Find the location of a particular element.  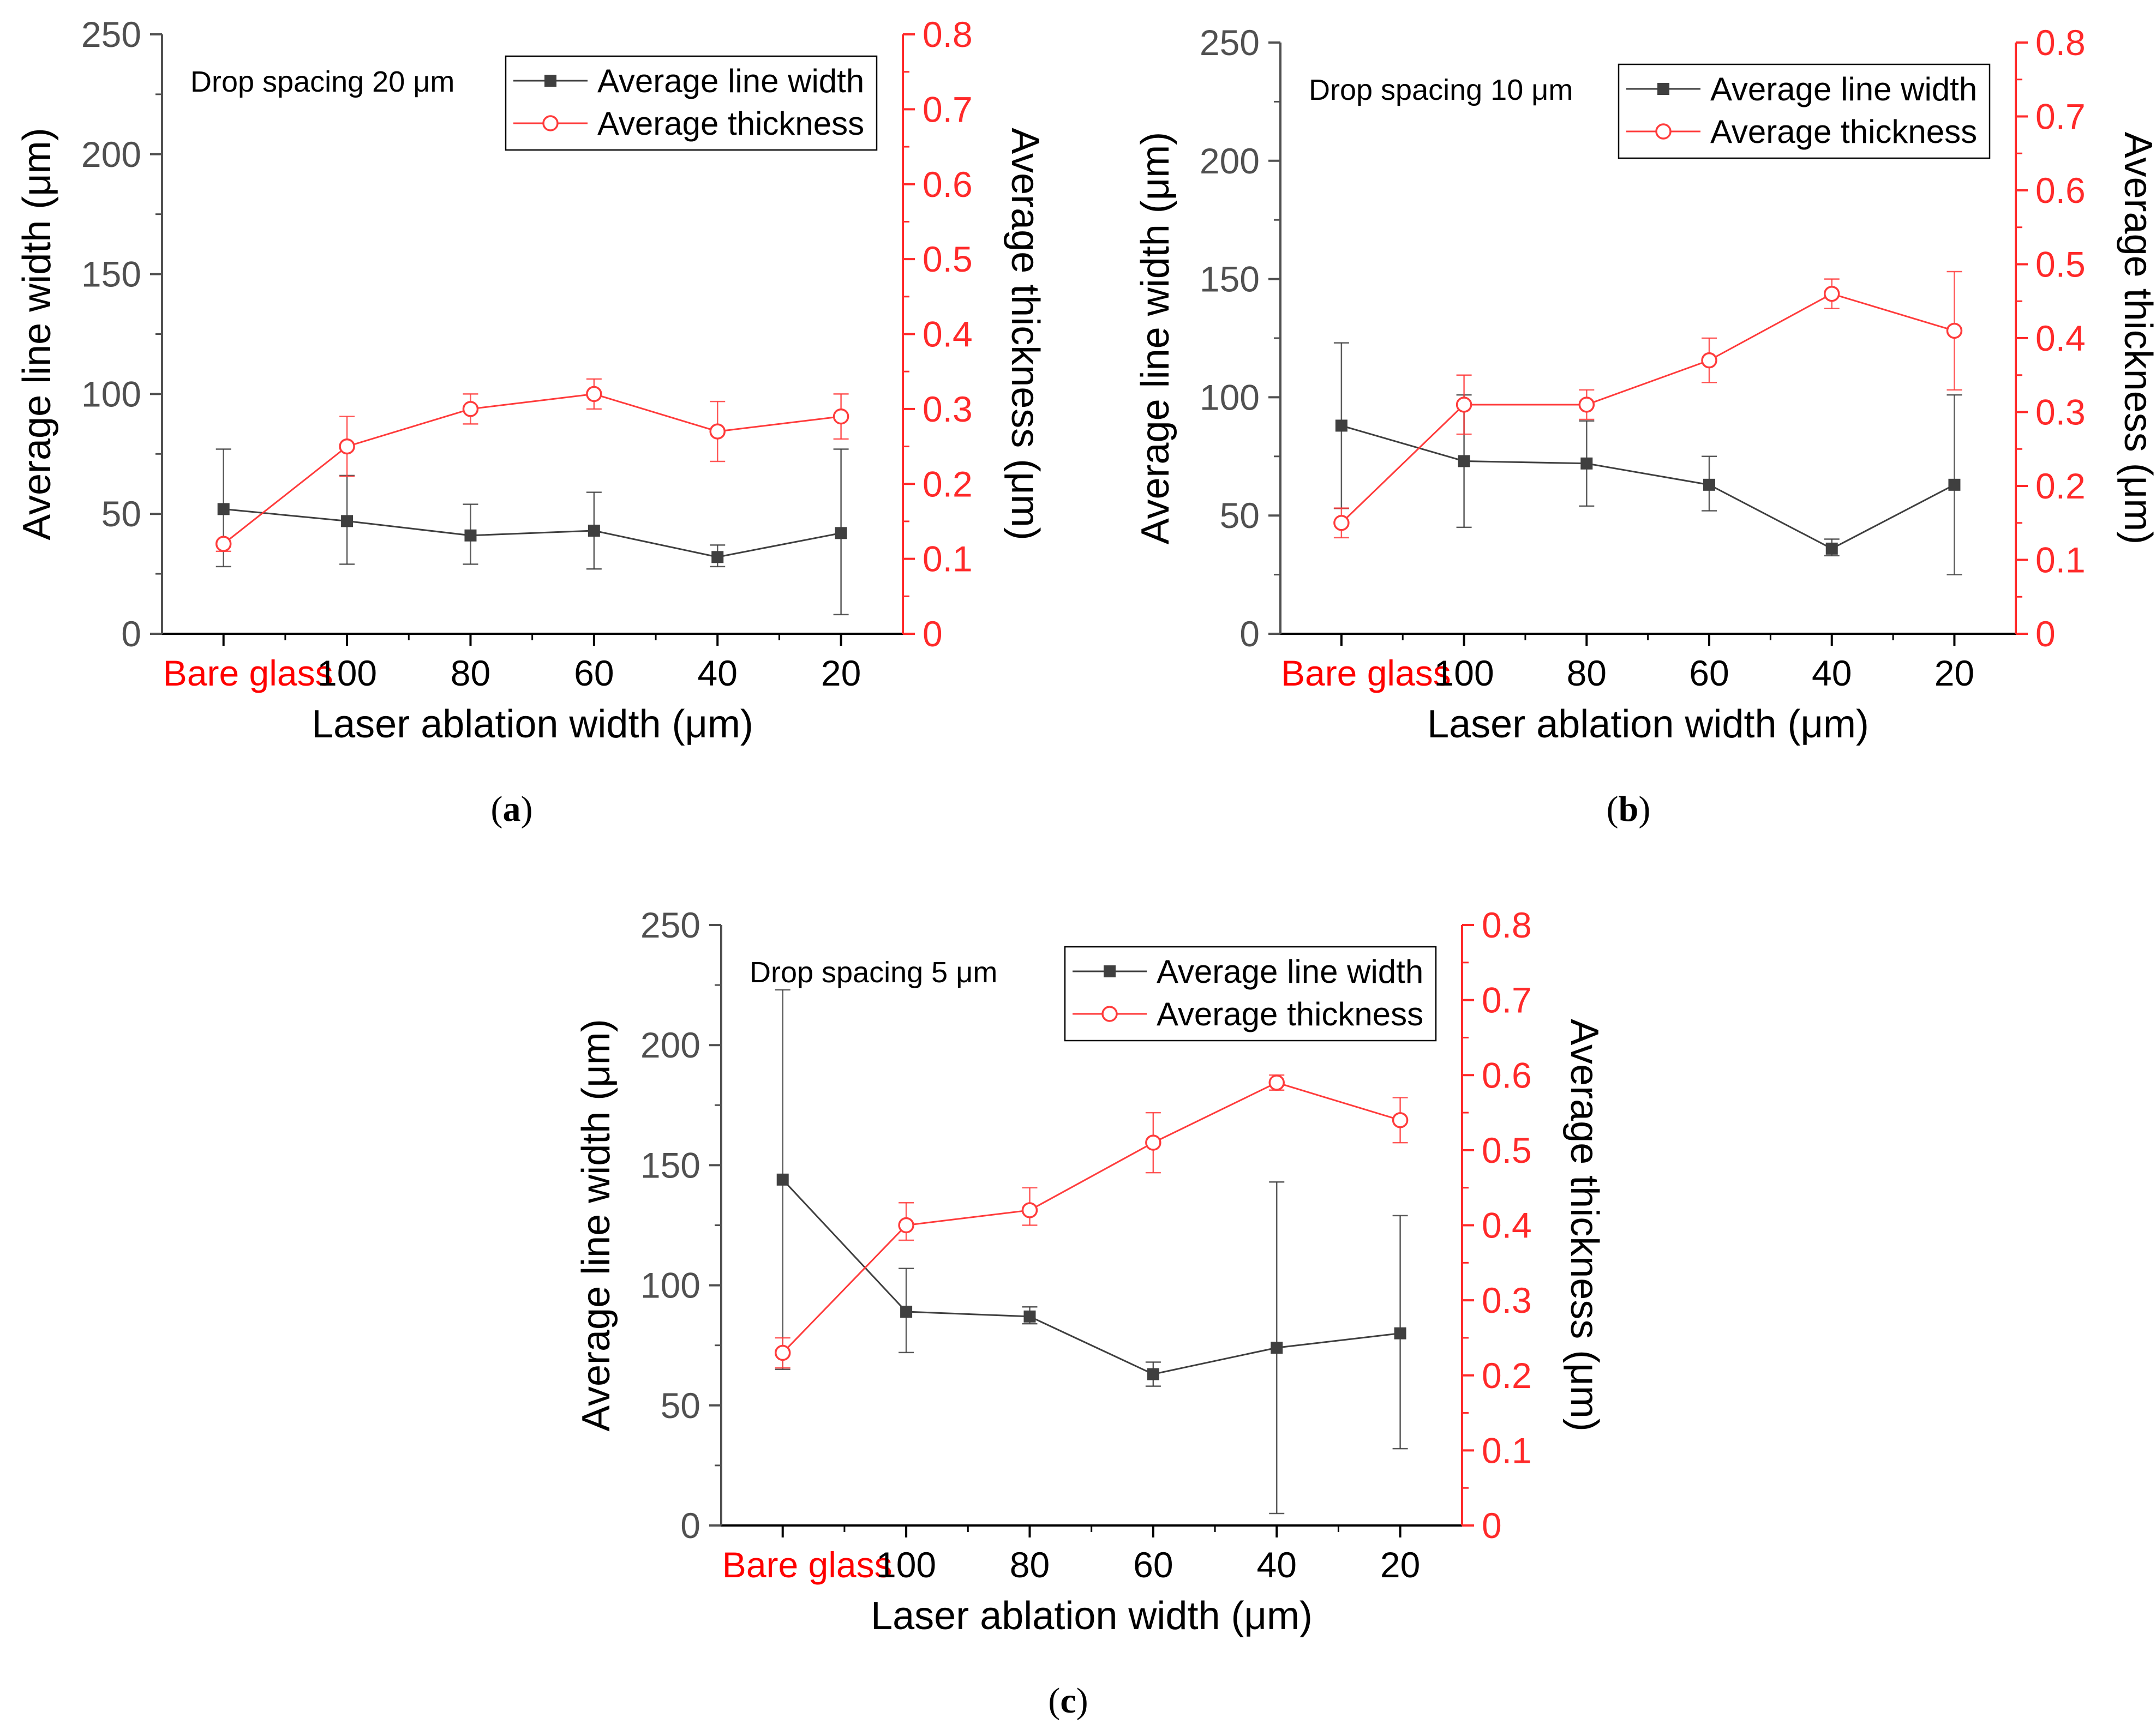

panel-caption: (a) is located at coordinates (512, 809).